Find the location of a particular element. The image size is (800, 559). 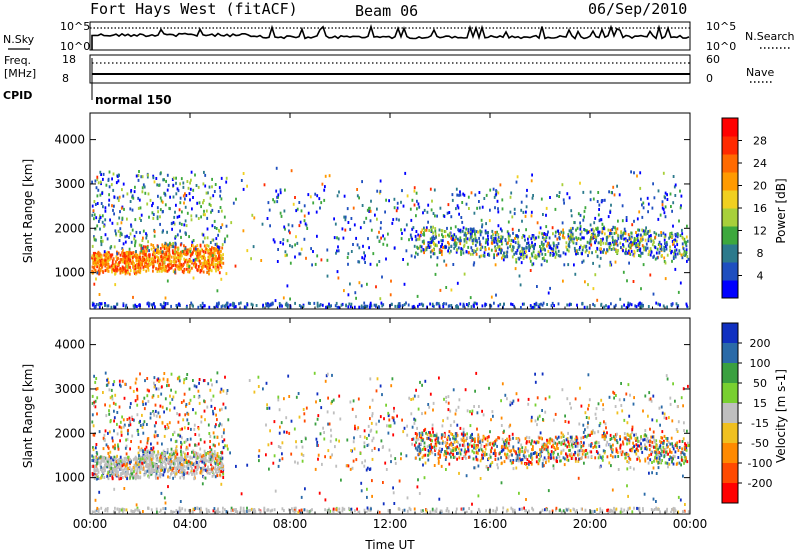

noise-left-tick-bottom: 10^0 is located at coordinates (75, 46).